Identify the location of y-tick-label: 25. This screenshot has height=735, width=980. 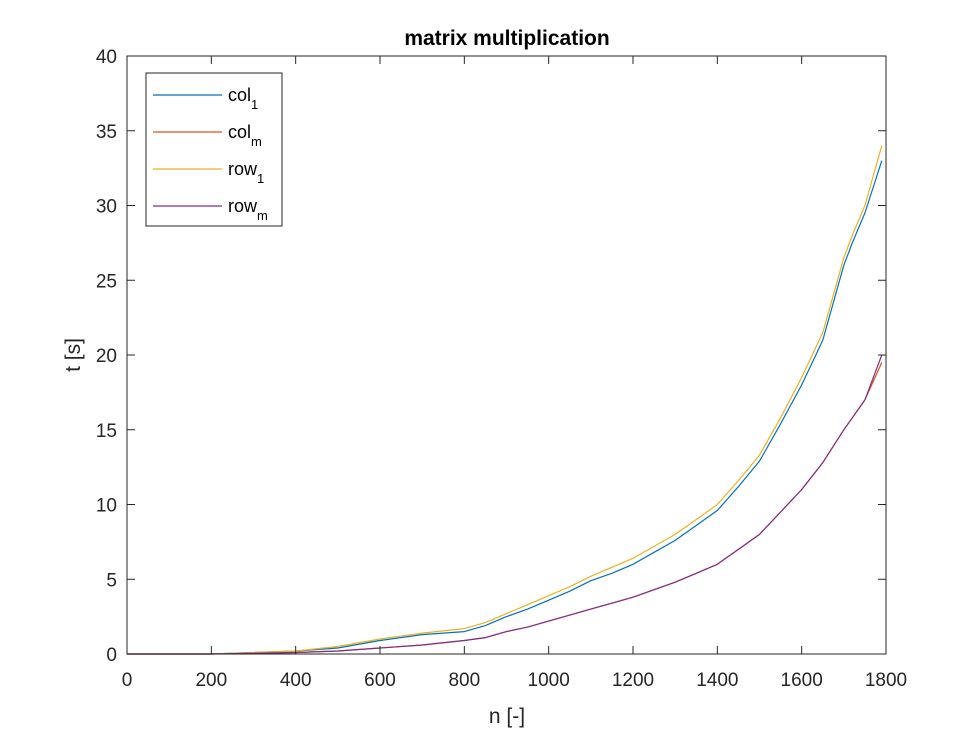
(106, 281).